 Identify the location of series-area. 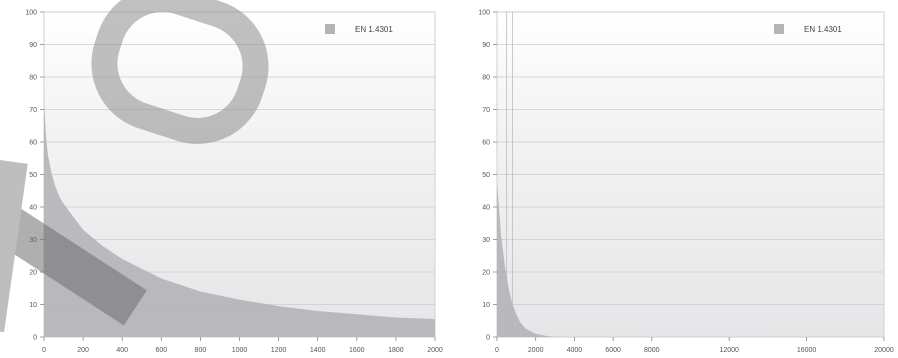
(526, 259).